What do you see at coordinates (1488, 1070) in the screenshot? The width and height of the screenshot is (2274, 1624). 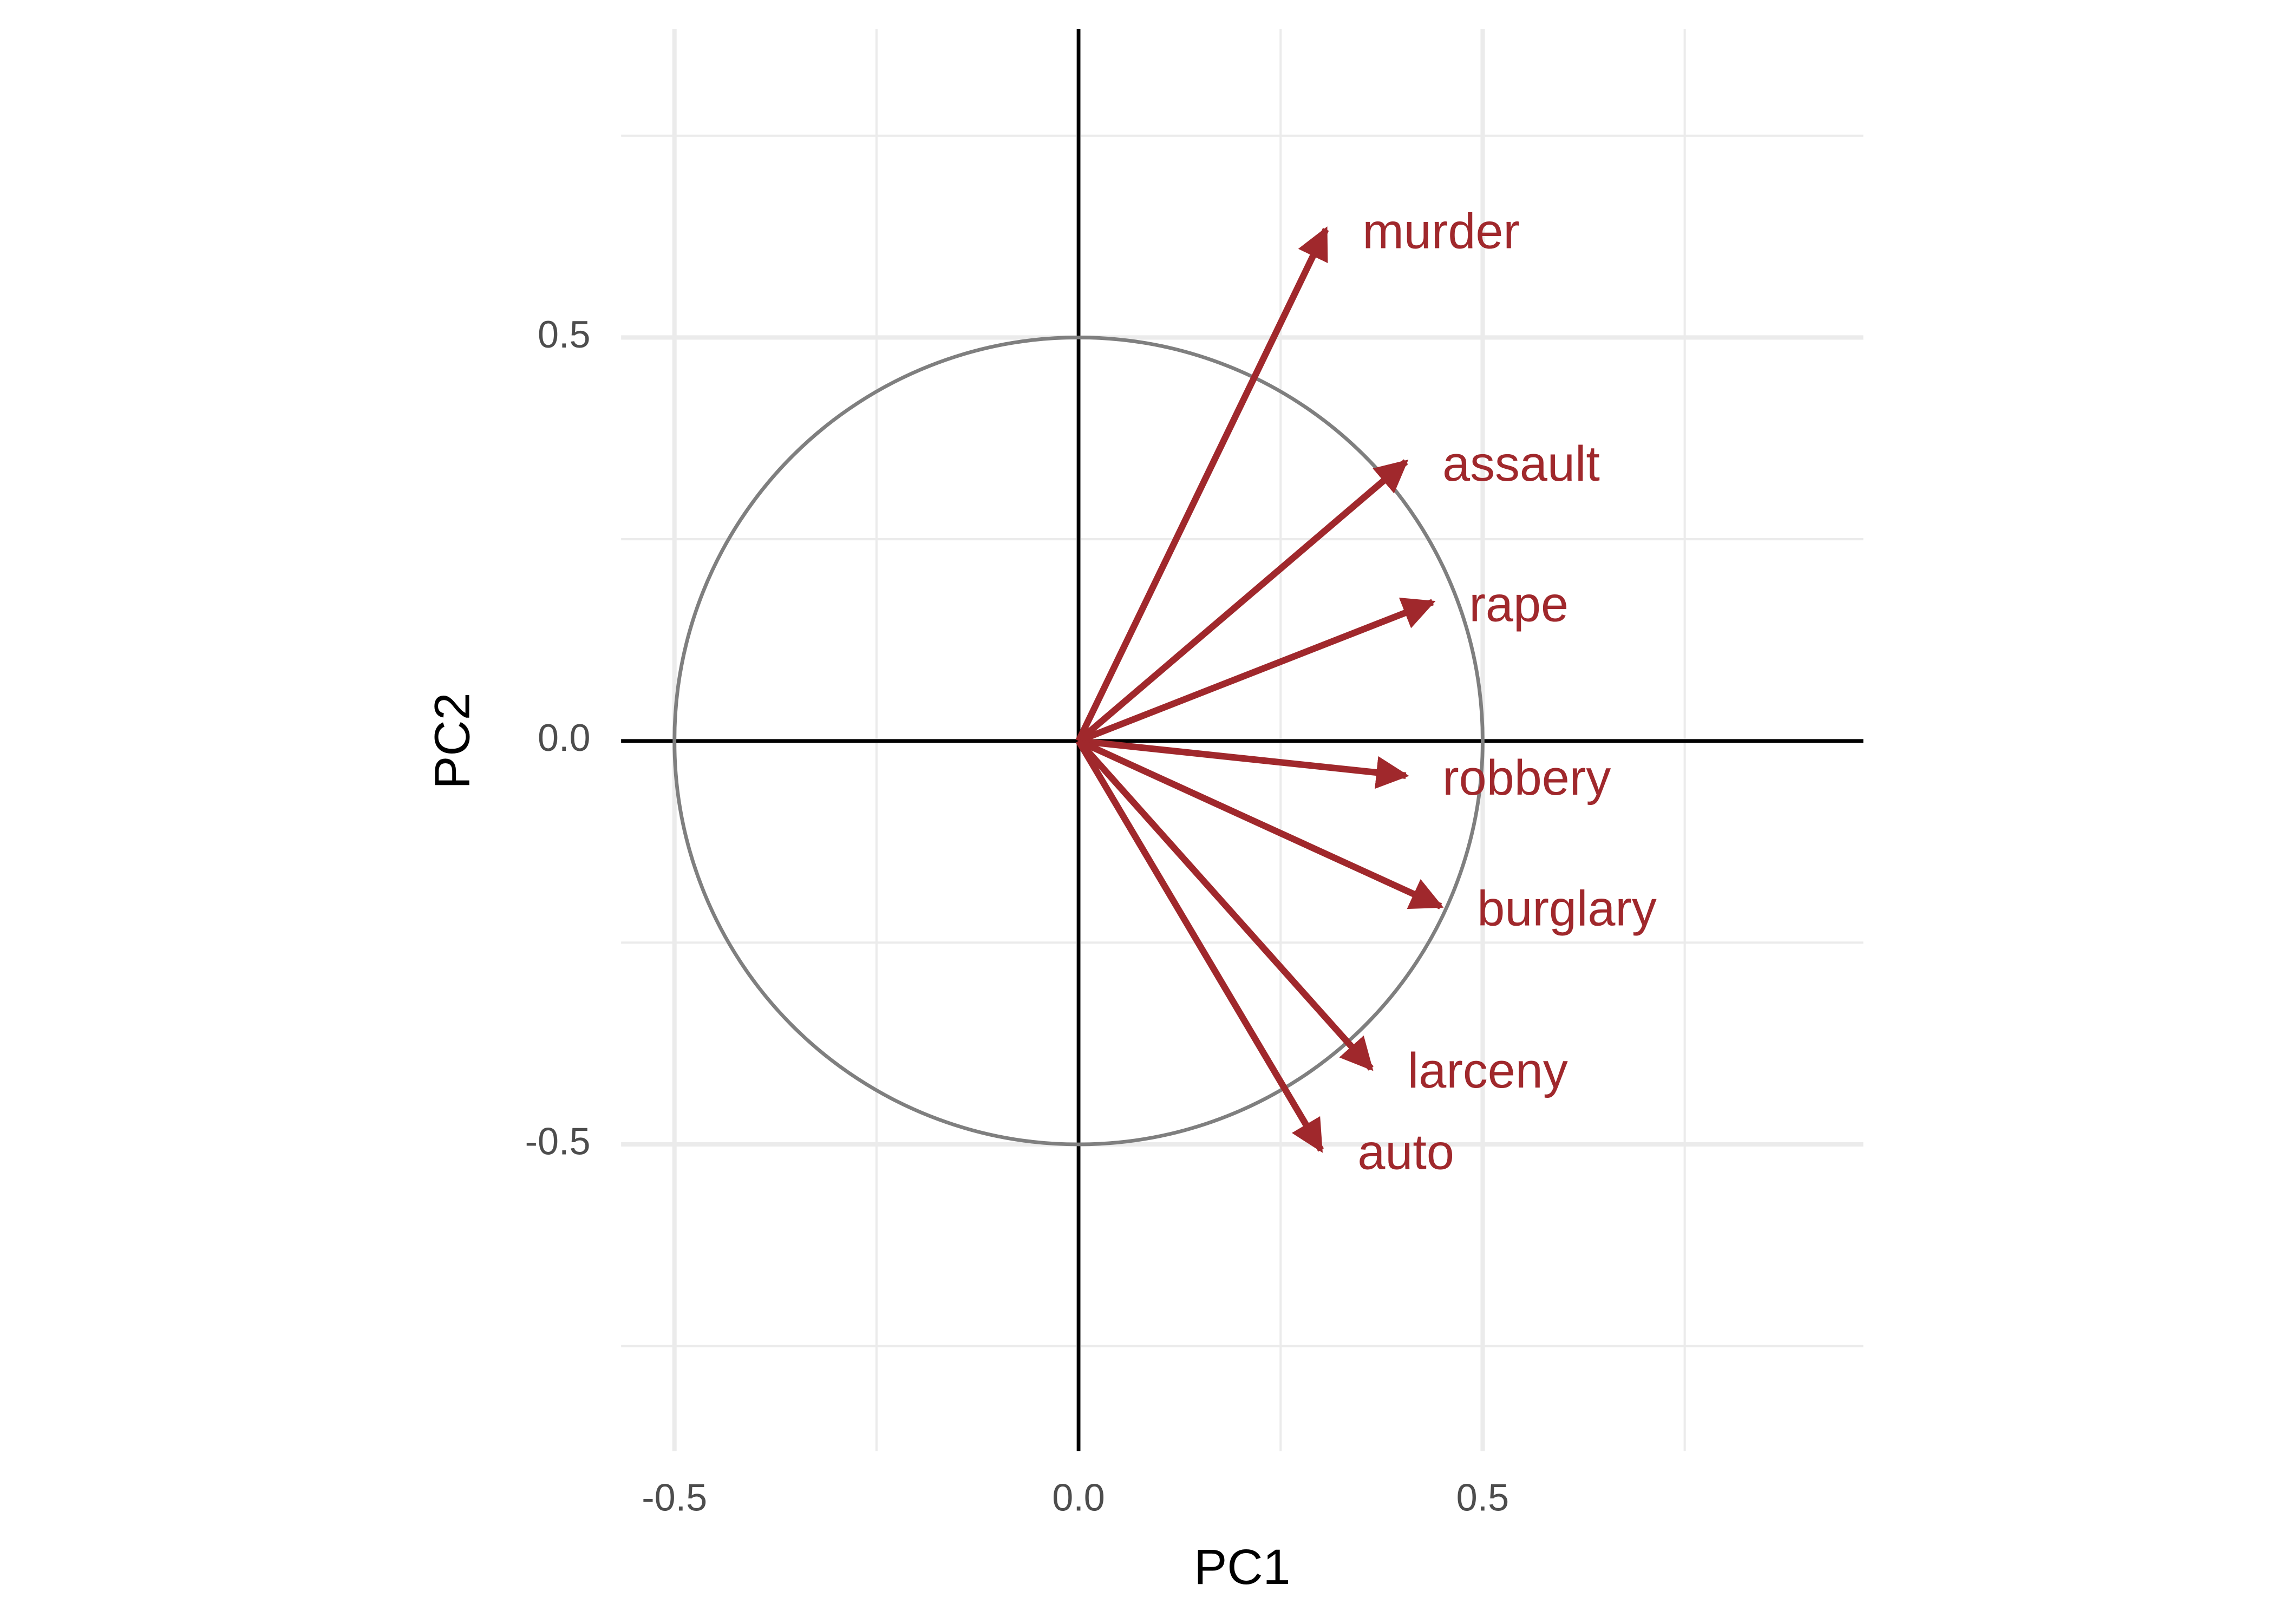 I see `vector-label: larceny` at bounding box center [1488, 1070].